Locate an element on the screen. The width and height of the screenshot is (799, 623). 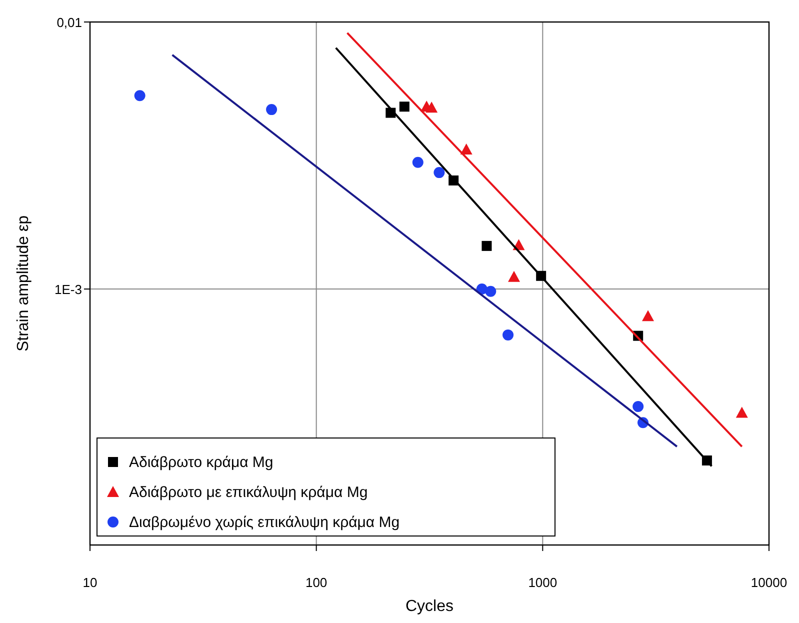
x-tick-label: 1000 is located at coordinates (543, 582).